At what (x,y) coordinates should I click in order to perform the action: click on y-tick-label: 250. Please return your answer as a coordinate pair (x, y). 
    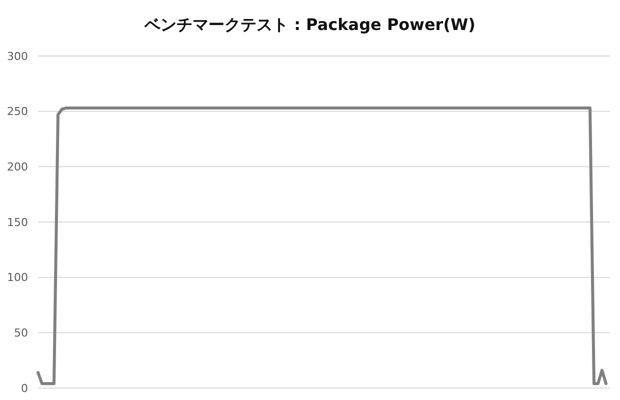
    Looking at the image, I should click on (17, 111).